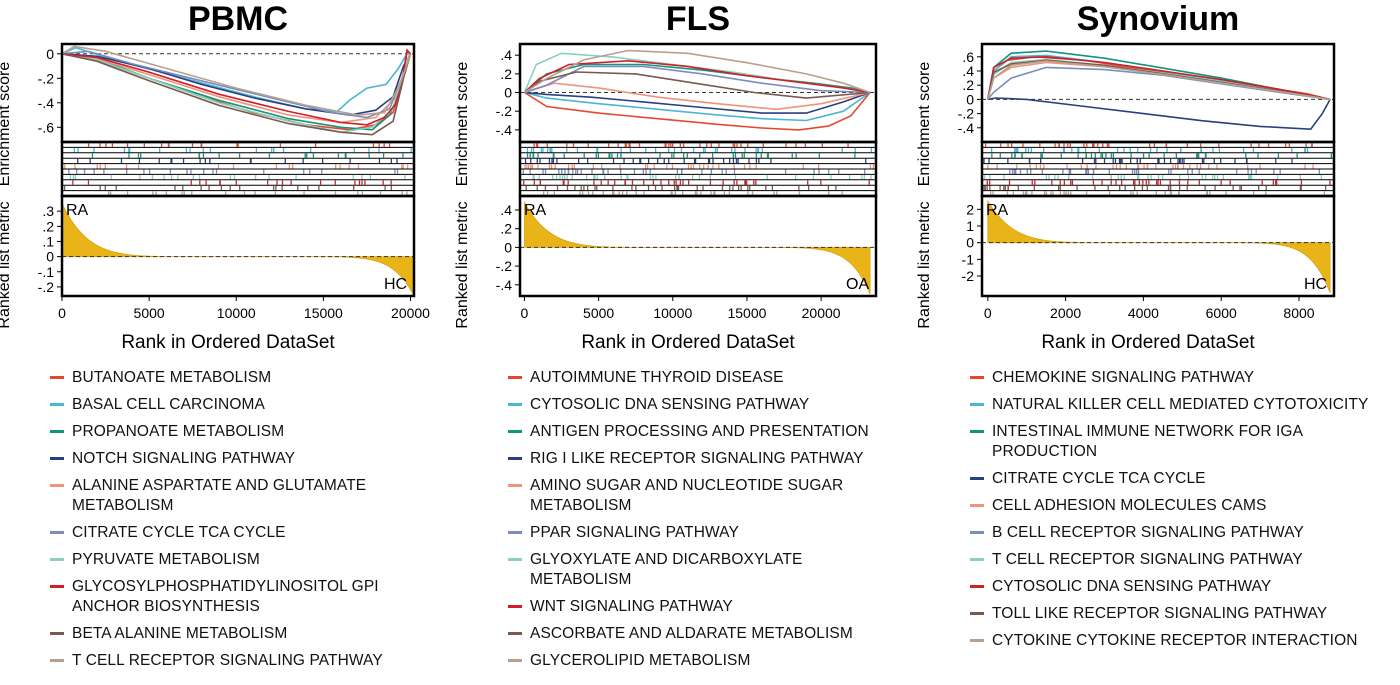 The height and width of the screenshot is (685, 1400). What do you see at coordinates (693, 405) in the screenshot?
I see `legend-item: CYTOSOLIC DNA SENSING PATHWAY` at bounding box center [693, 405].